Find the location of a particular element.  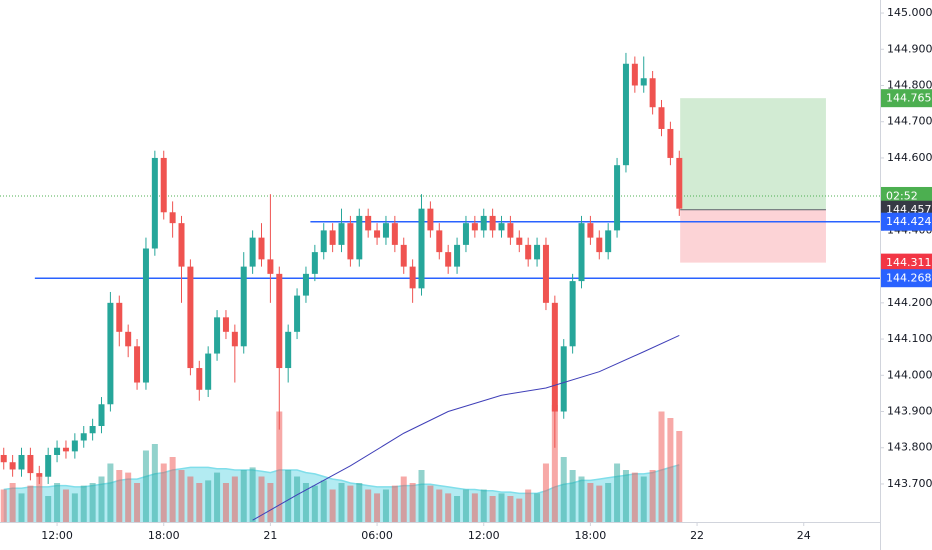

y-tick-label: 144.200 is located at coordinates (909, 302).